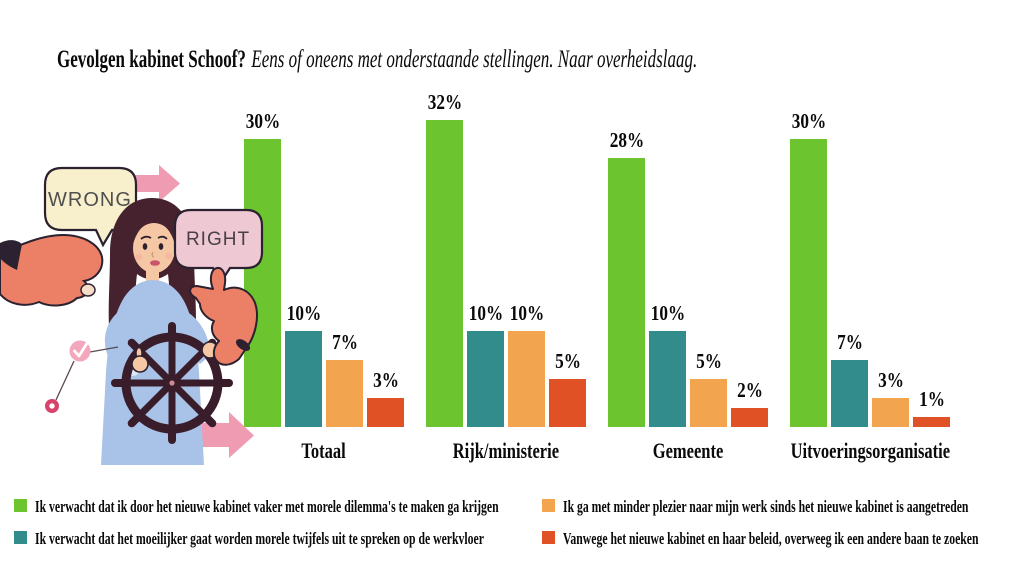 The width and height of the screenshot is (1030, 580). I want to click on bar-cluster: 32% 10% 10% 5%, so click(506, 257).